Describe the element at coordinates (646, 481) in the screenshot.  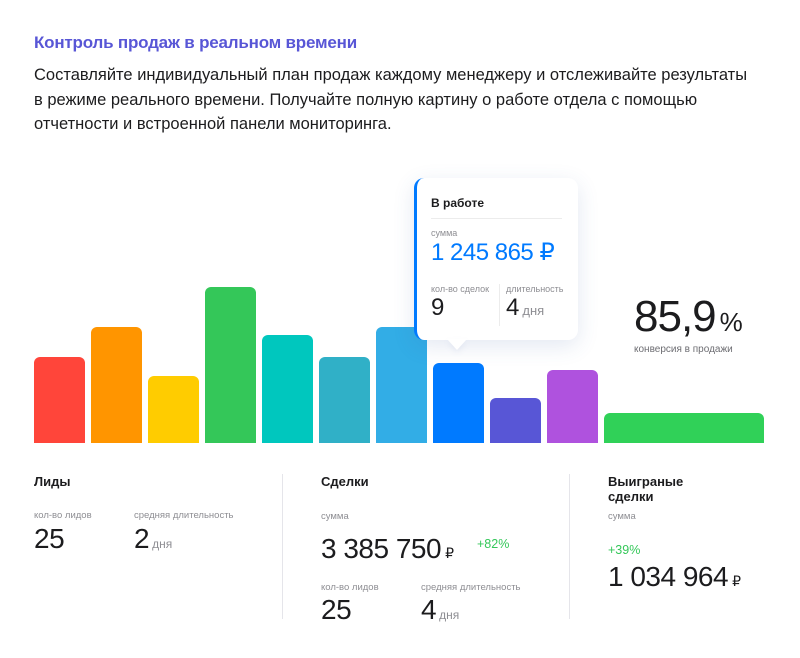
I see `won-title-line1: Выиграные` at that location.